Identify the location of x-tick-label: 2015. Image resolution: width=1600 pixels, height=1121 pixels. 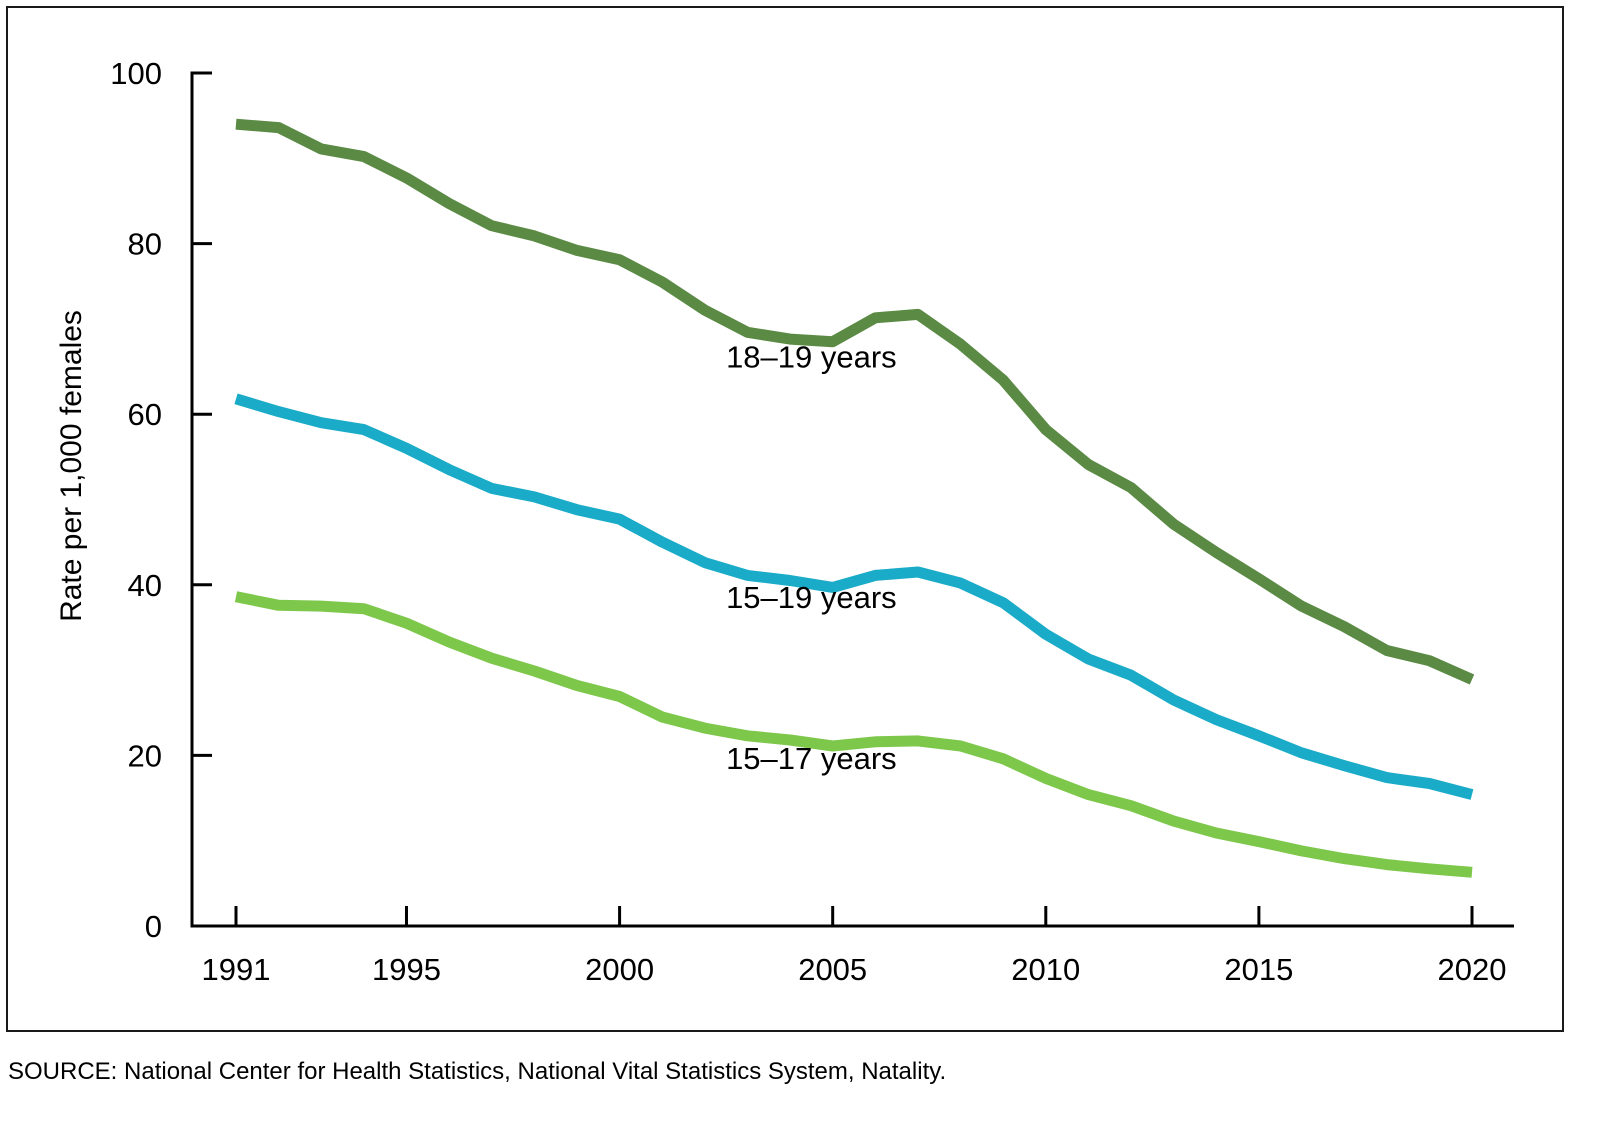
(1258, 969).